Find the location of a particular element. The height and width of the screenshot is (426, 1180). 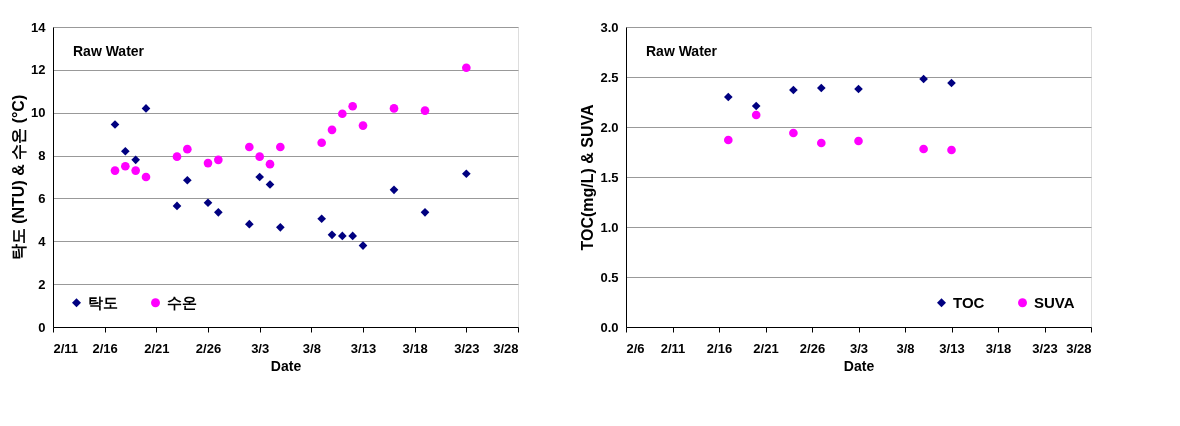

y-tick-label: 6 is located at coordinates (42, 198).